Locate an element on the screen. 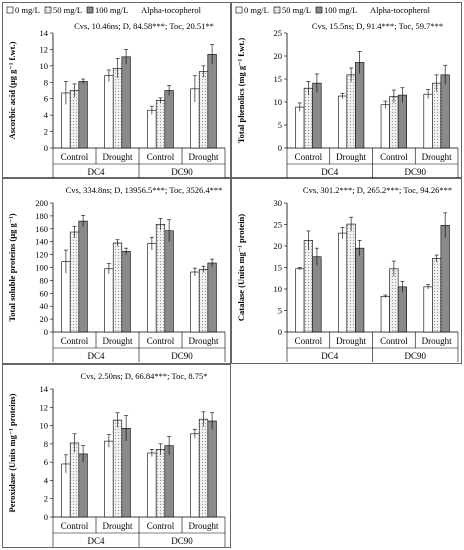 Image resolution: width=464 pixels, height=550 pixels. legend-label: Alpha-tocopherol is located at coordinates (171, 10).